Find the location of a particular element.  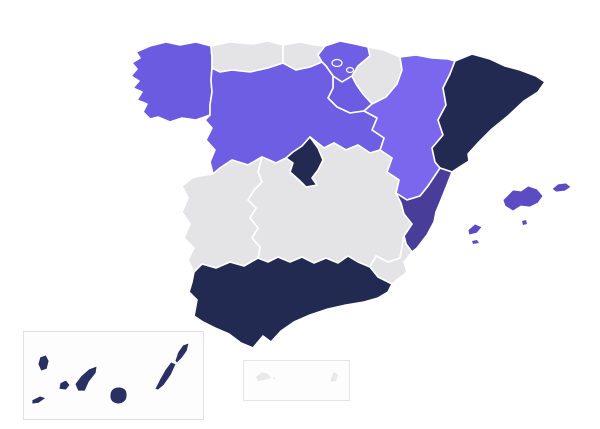

island-cabrera is located at coordinates (524, 222).